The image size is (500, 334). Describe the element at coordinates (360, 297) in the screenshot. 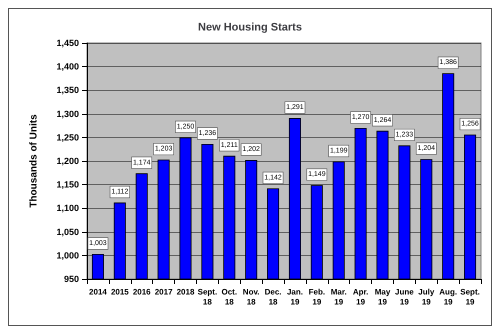

I see `x-tick-label: Apr. 19` at that location.